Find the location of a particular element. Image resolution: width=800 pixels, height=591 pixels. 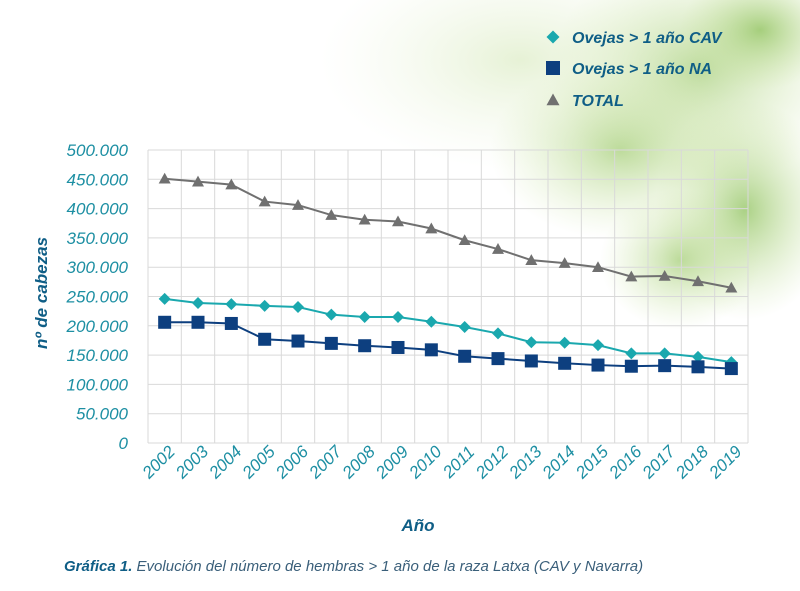

x-tick-label: 2012 is located at coordinates (491, 462).